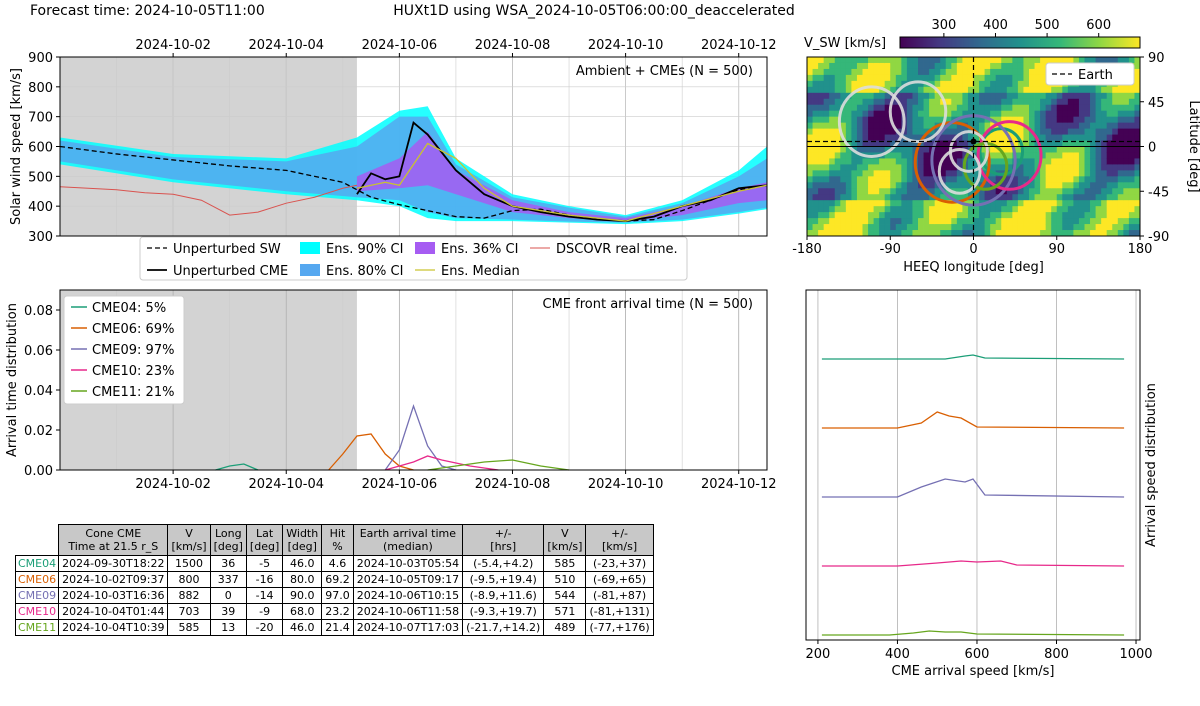 Image resolution: width=1200 pixels, height=706 pixels. Describe the element at coordinates (619, 579) in the screenshot. I see `table-cell: (-69,+65)` at that location.